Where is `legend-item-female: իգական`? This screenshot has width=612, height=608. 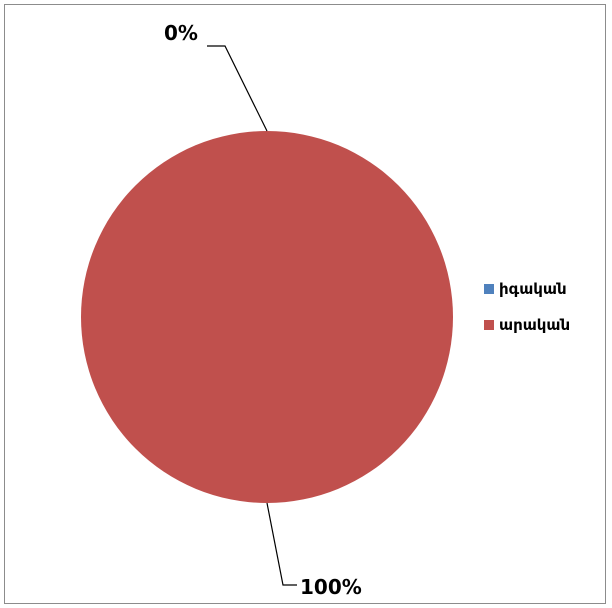 legend-item-female: իգական is located at coordinates (527, 289).